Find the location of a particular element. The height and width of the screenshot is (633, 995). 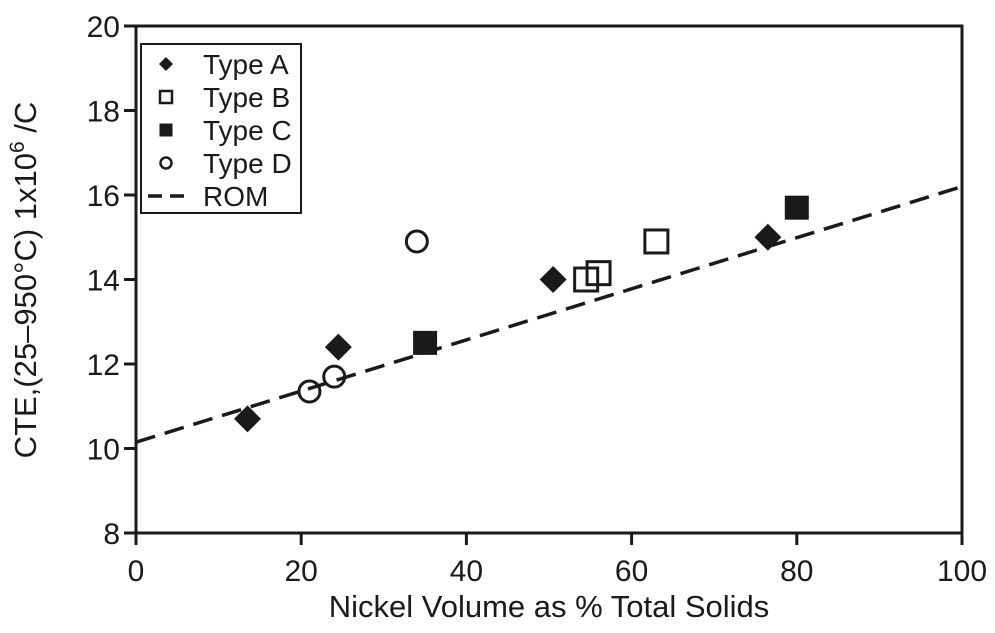

x-tick-label: 40 is located at coordinates (466, 571).